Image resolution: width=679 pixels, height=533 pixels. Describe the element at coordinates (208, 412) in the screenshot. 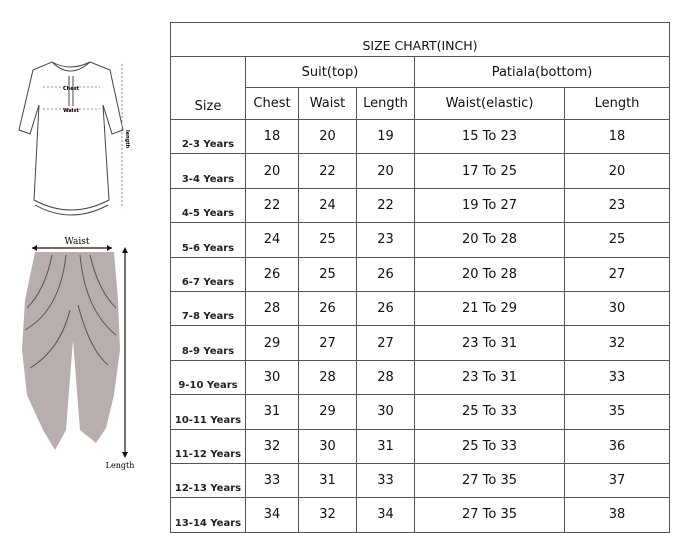

I see `cell-size: 10-11 Years` at that location.